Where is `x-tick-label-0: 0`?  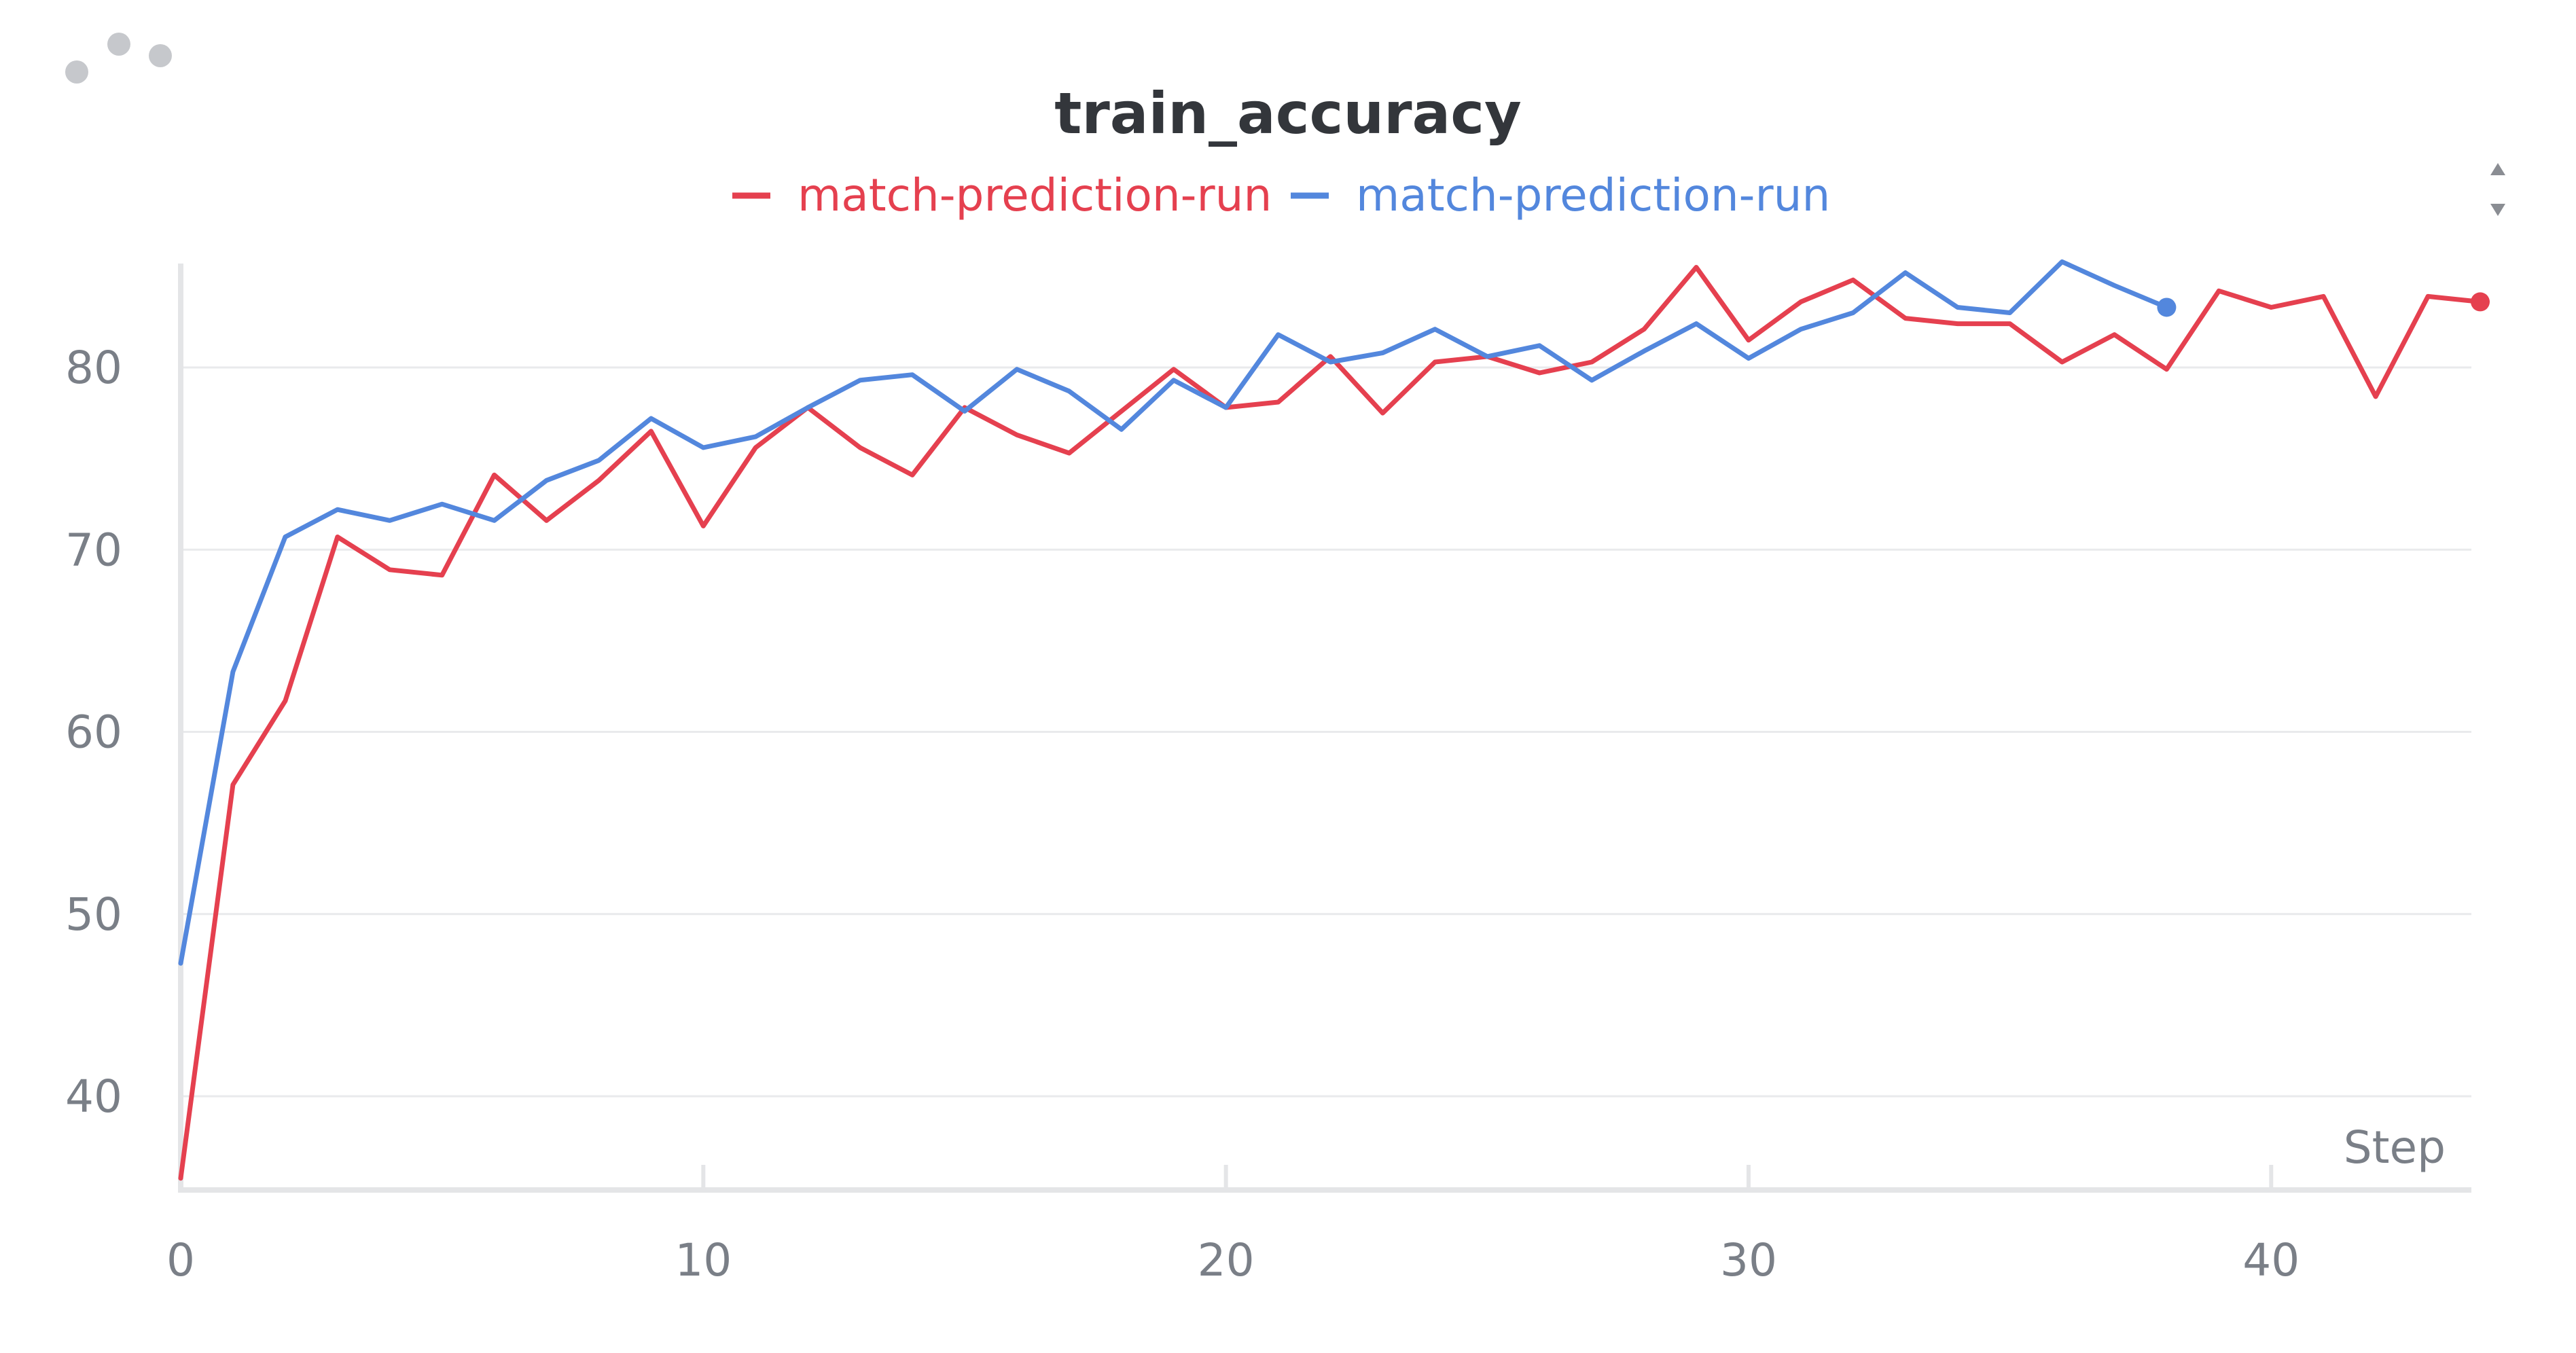
x-tick-label-0: 0 is located at coordinates (181, 1260).